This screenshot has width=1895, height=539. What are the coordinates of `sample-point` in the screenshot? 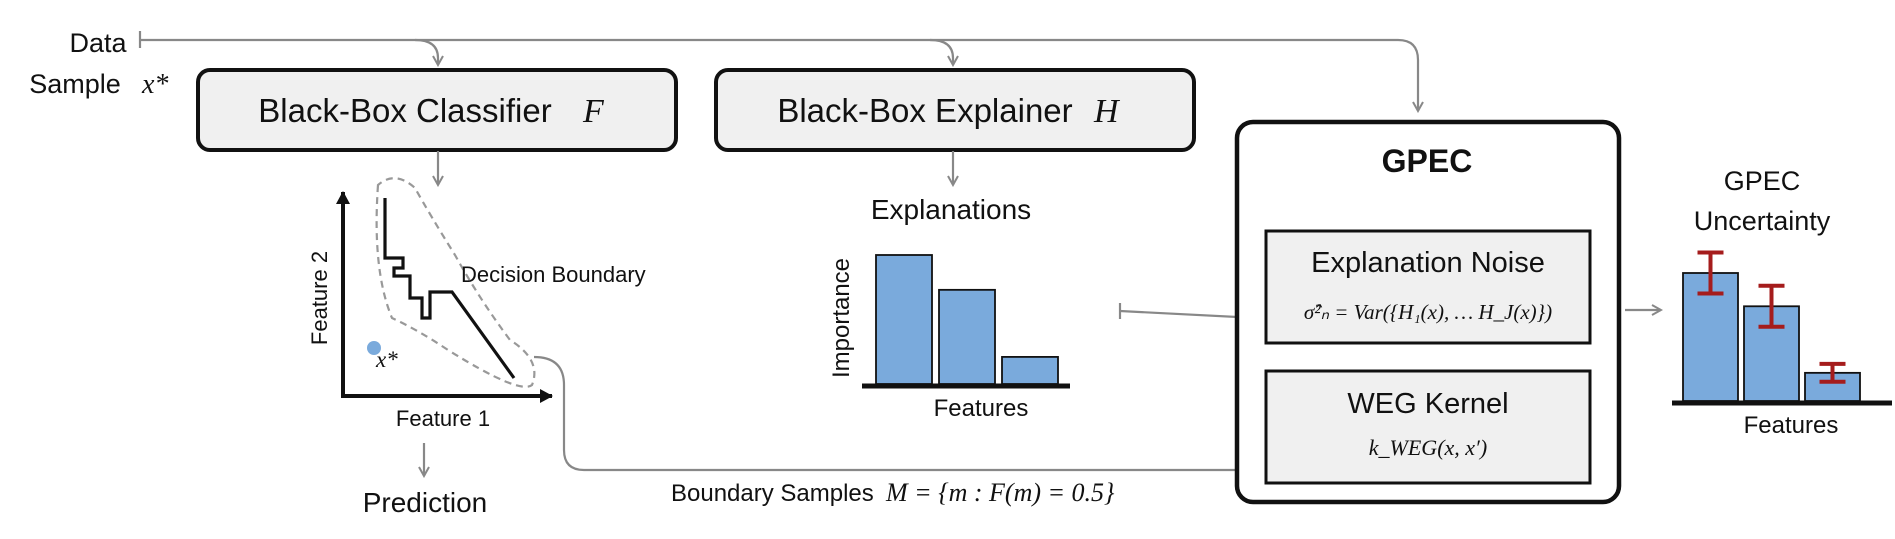 It's located at (374, 348).